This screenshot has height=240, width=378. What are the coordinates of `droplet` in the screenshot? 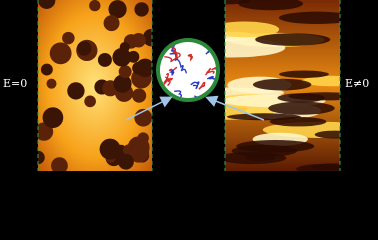 It's located at (188, 70).